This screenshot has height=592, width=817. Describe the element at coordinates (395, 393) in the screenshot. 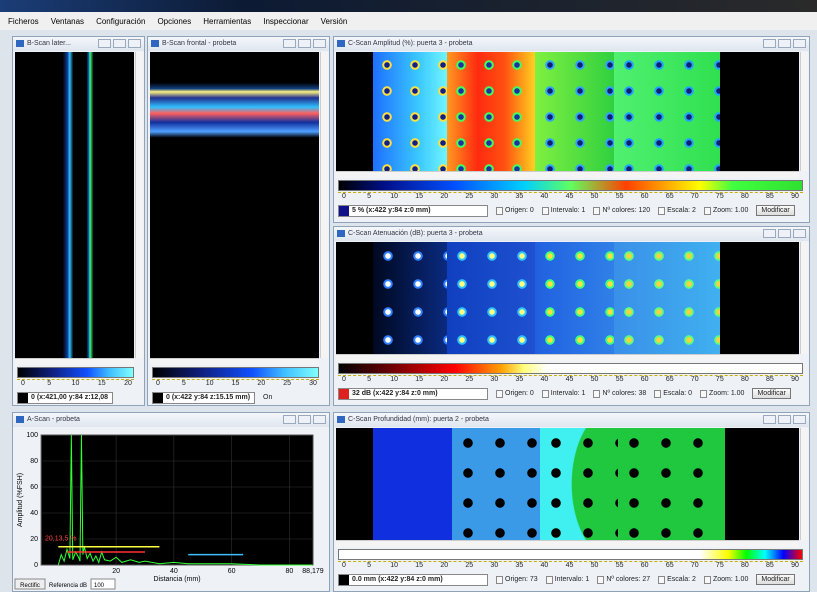

I see `readout-text: 32 dB (x:422 y:84 z:0 mm)` at that location.